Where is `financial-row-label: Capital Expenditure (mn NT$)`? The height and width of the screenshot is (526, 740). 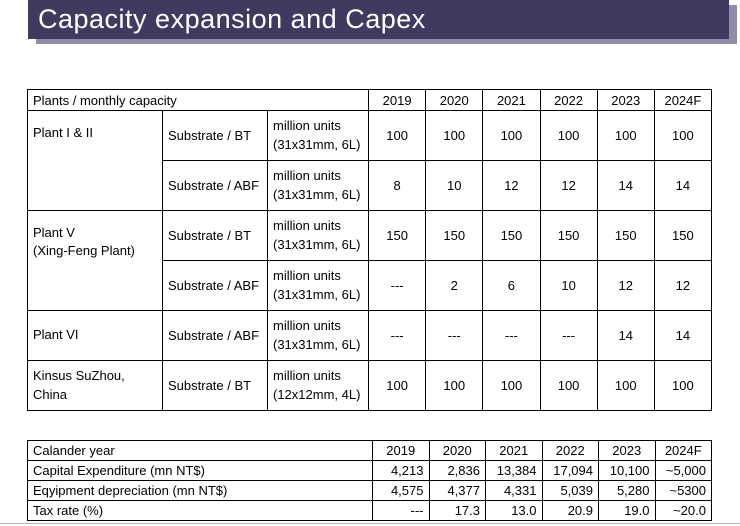
financial-row-label: Capital Expenditure (mn NT$) is located at coordinates (200, 470).